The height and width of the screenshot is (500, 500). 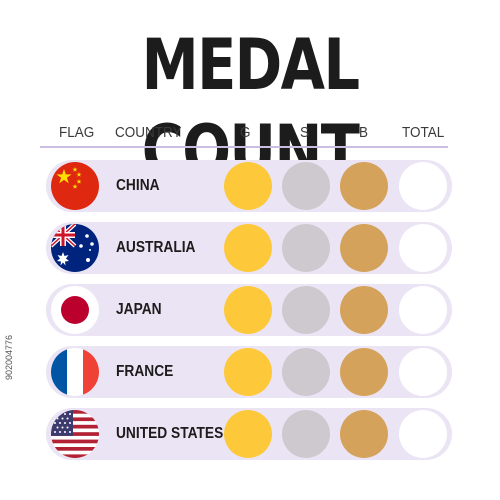 I want to click on table-row: AUSTRALIA, so click(x=249, y=248).